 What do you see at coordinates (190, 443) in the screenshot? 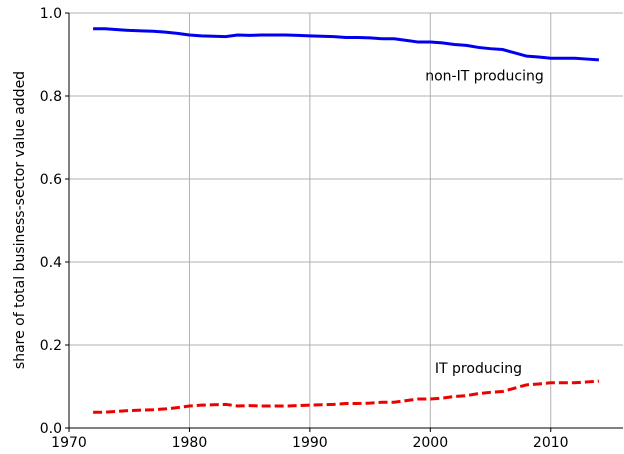
I see `x-tick-label: 1980` at bounding box center [190, 443].